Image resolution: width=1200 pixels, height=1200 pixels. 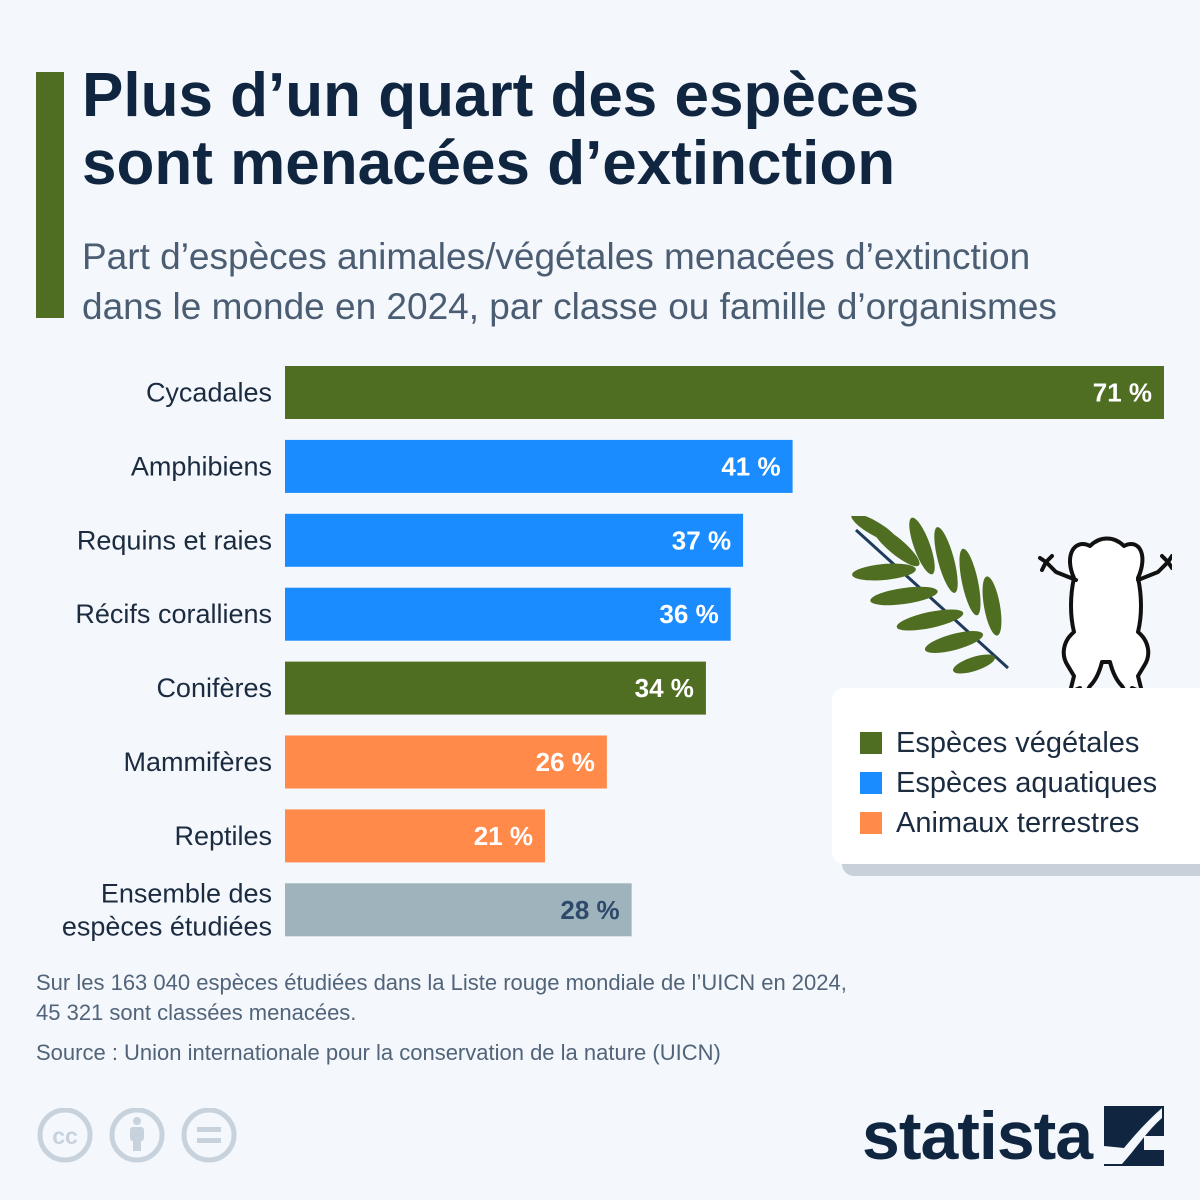 I want to click on category-label: Mammifères, so click(x=197, y=762).